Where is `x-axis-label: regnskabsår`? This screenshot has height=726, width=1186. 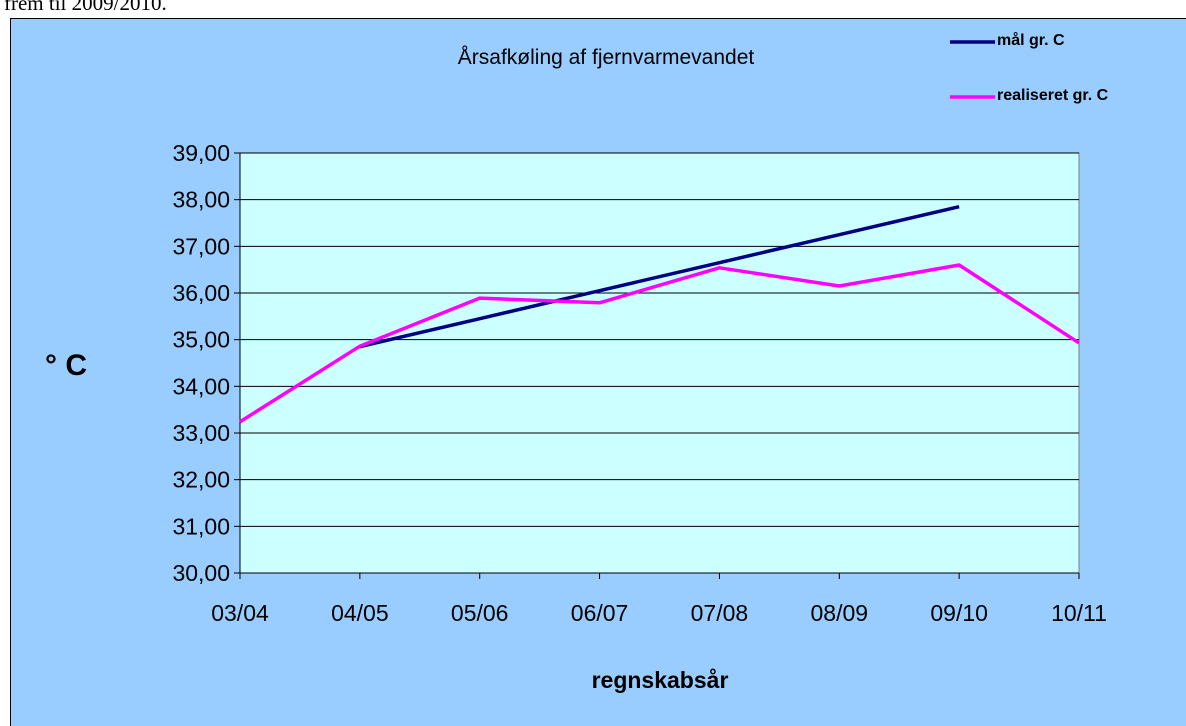 x-axis-label: regnskabsår is located at coordinates (660, 680).